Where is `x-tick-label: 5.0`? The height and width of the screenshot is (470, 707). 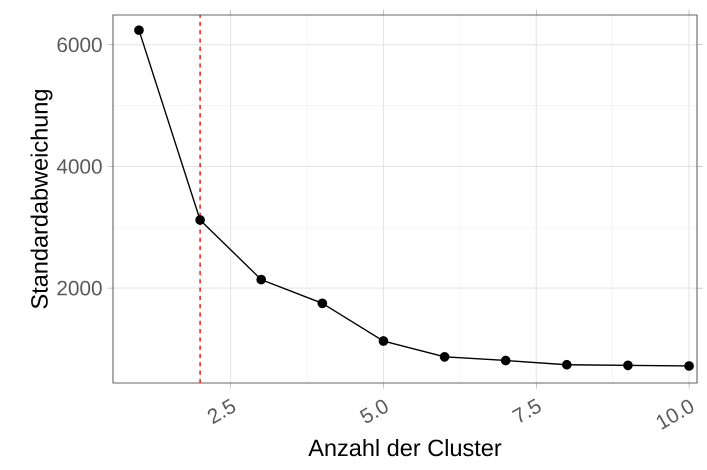
x-tick-label: 5.0 is located at coordinates (374, 411).